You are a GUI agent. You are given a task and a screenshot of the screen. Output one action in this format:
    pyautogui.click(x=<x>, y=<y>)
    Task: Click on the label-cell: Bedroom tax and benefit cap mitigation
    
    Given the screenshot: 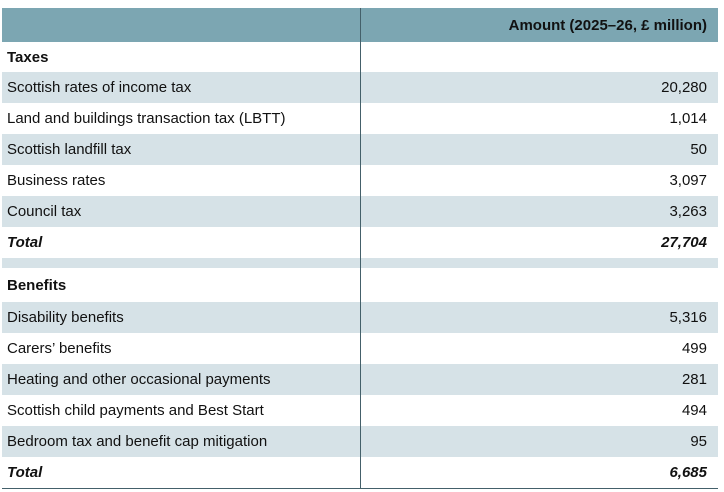 What is the action you would take?
    pyautogui.click(x=181, y=441)
    